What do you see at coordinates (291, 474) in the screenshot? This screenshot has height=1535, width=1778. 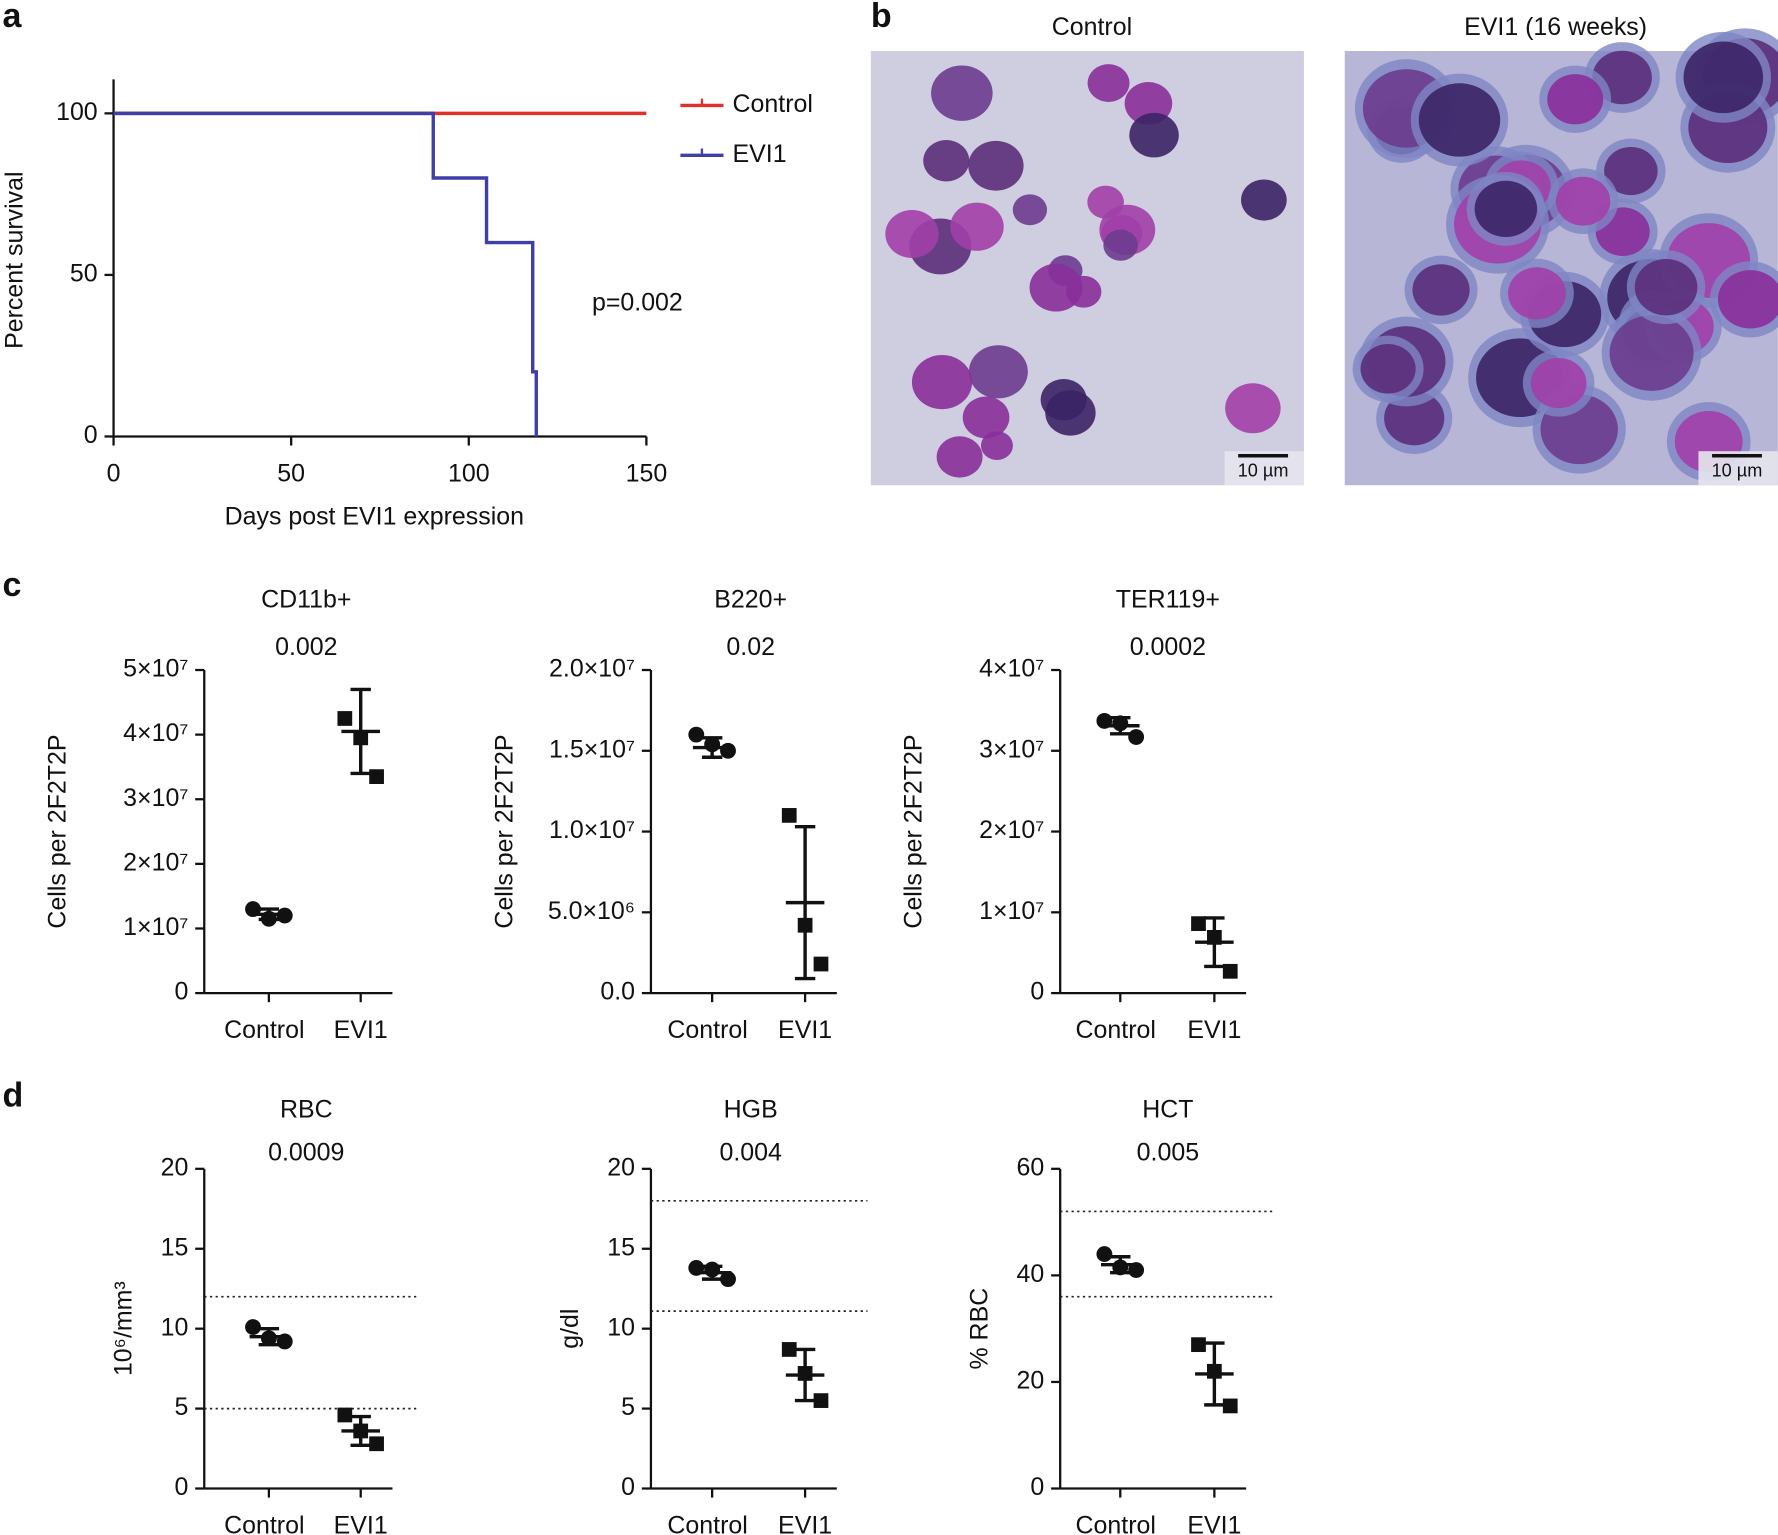 I see `x-tick-label: 50` at bounding box center [291, 474].